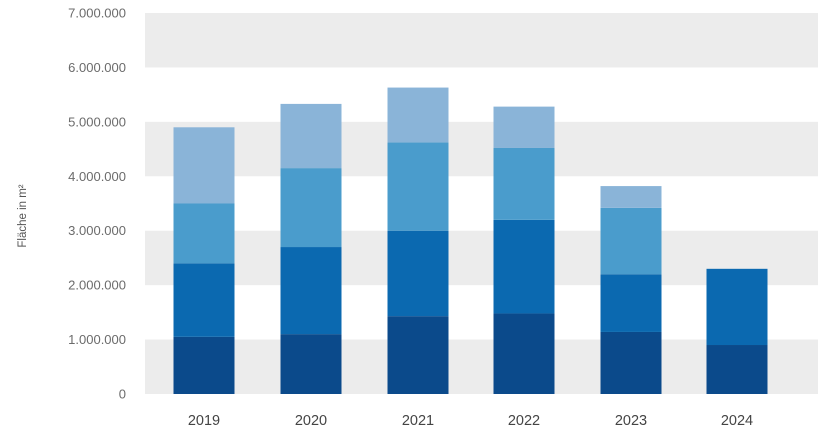  Describe the element at coordinates (97, 121) in the screenshot. I see `y-tick-label: 5.000.000` at that location.